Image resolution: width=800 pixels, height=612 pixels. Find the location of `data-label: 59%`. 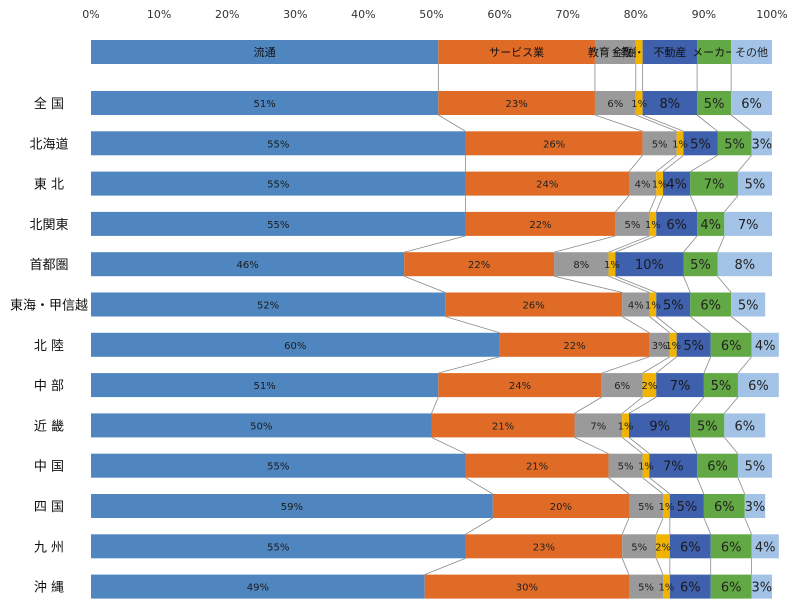

data-label: 59% is located at coordinates (292, 507).